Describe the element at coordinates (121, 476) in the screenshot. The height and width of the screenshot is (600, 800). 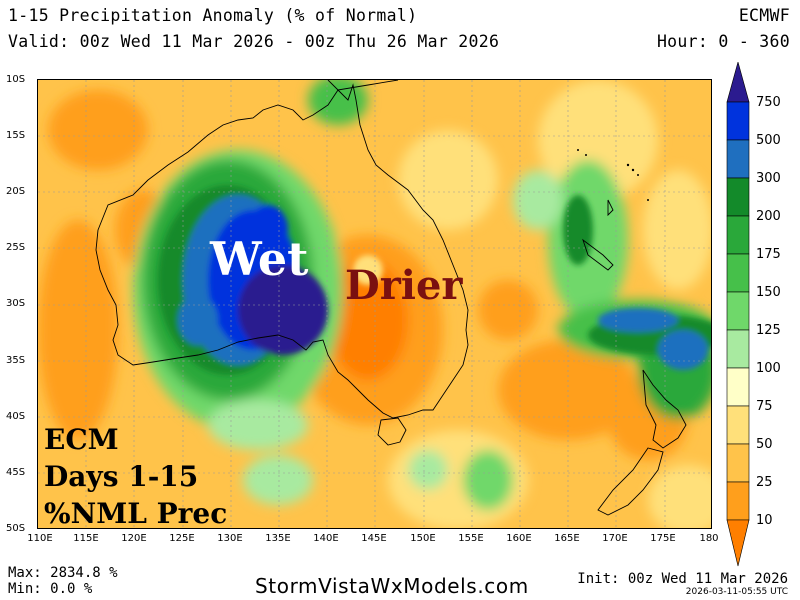
I see `model-label-line2: Days 1-15` at that location.